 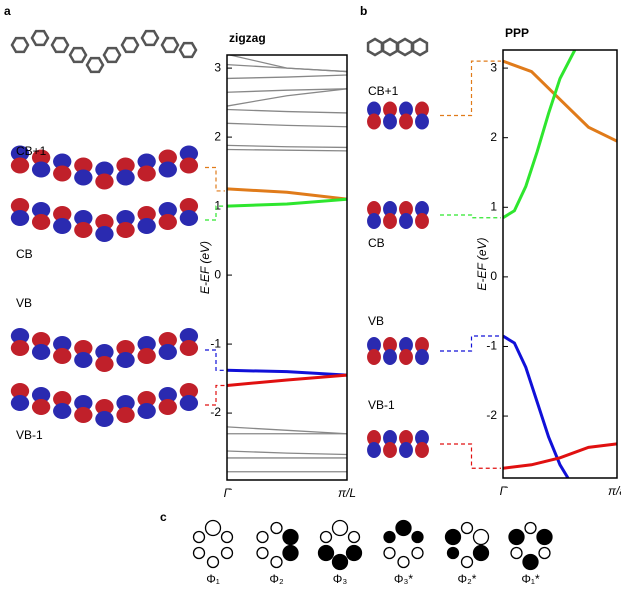 What do you see at coordinates (205, 267) in the screenshot?
I see `y-axis-label: E-EF (eV)` at bounding box center [205, 267].